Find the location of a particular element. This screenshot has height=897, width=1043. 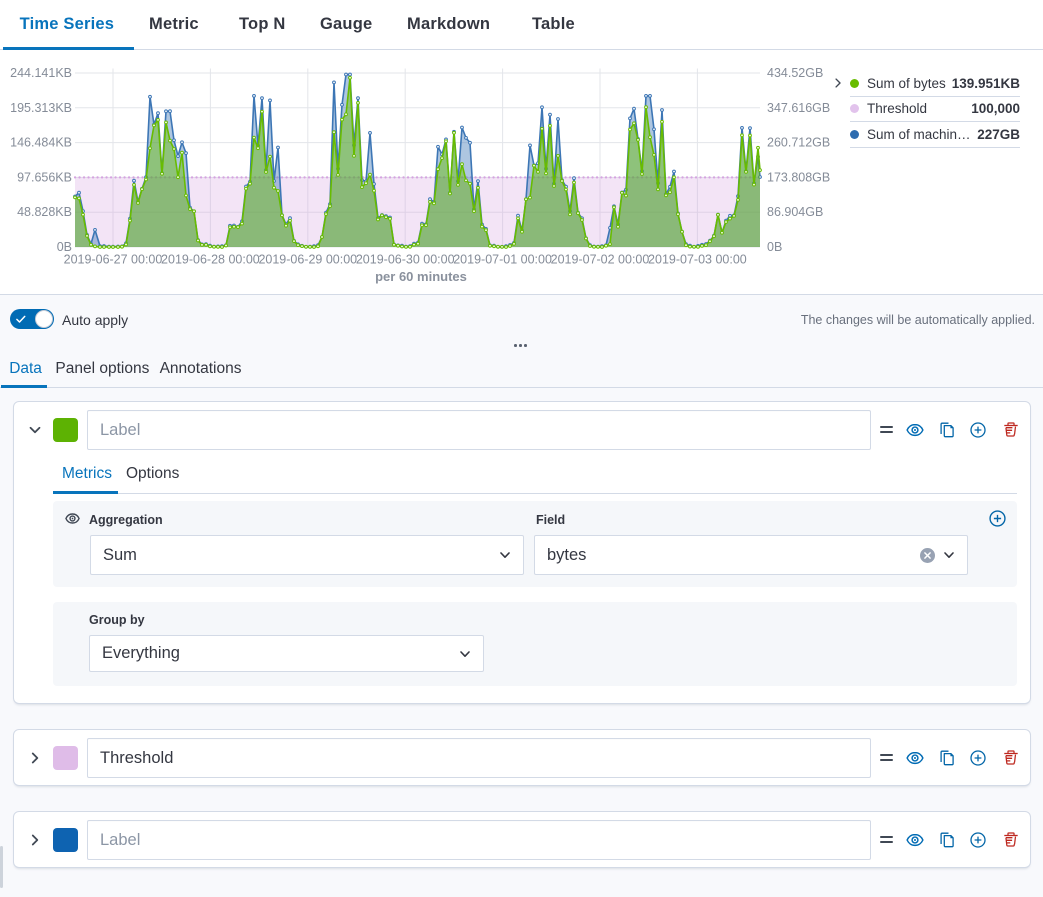

svg-text: 86.904GB is located at coordinates (795, 212).